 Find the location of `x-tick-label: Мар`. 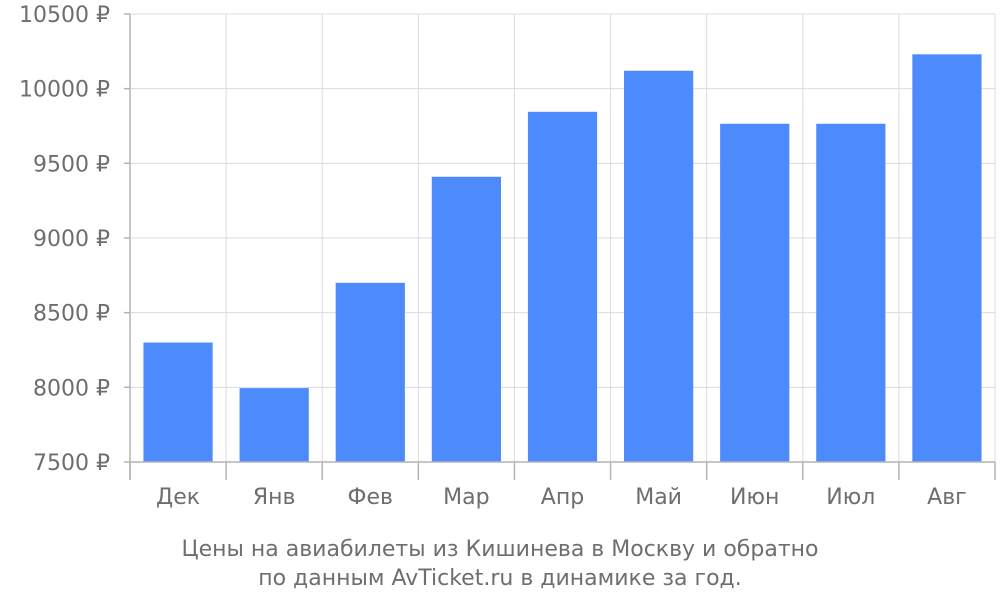

x-tick-label: Мар is located at coordinates (466, 497).